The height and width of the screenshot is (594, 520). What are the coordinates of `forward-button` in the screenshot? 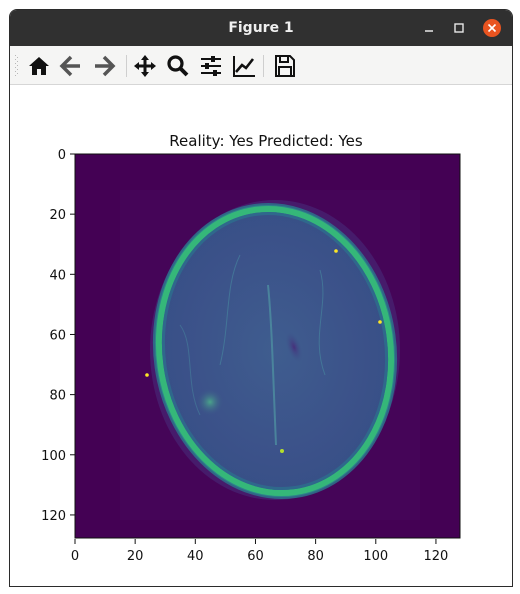 It's located at (104, 66).